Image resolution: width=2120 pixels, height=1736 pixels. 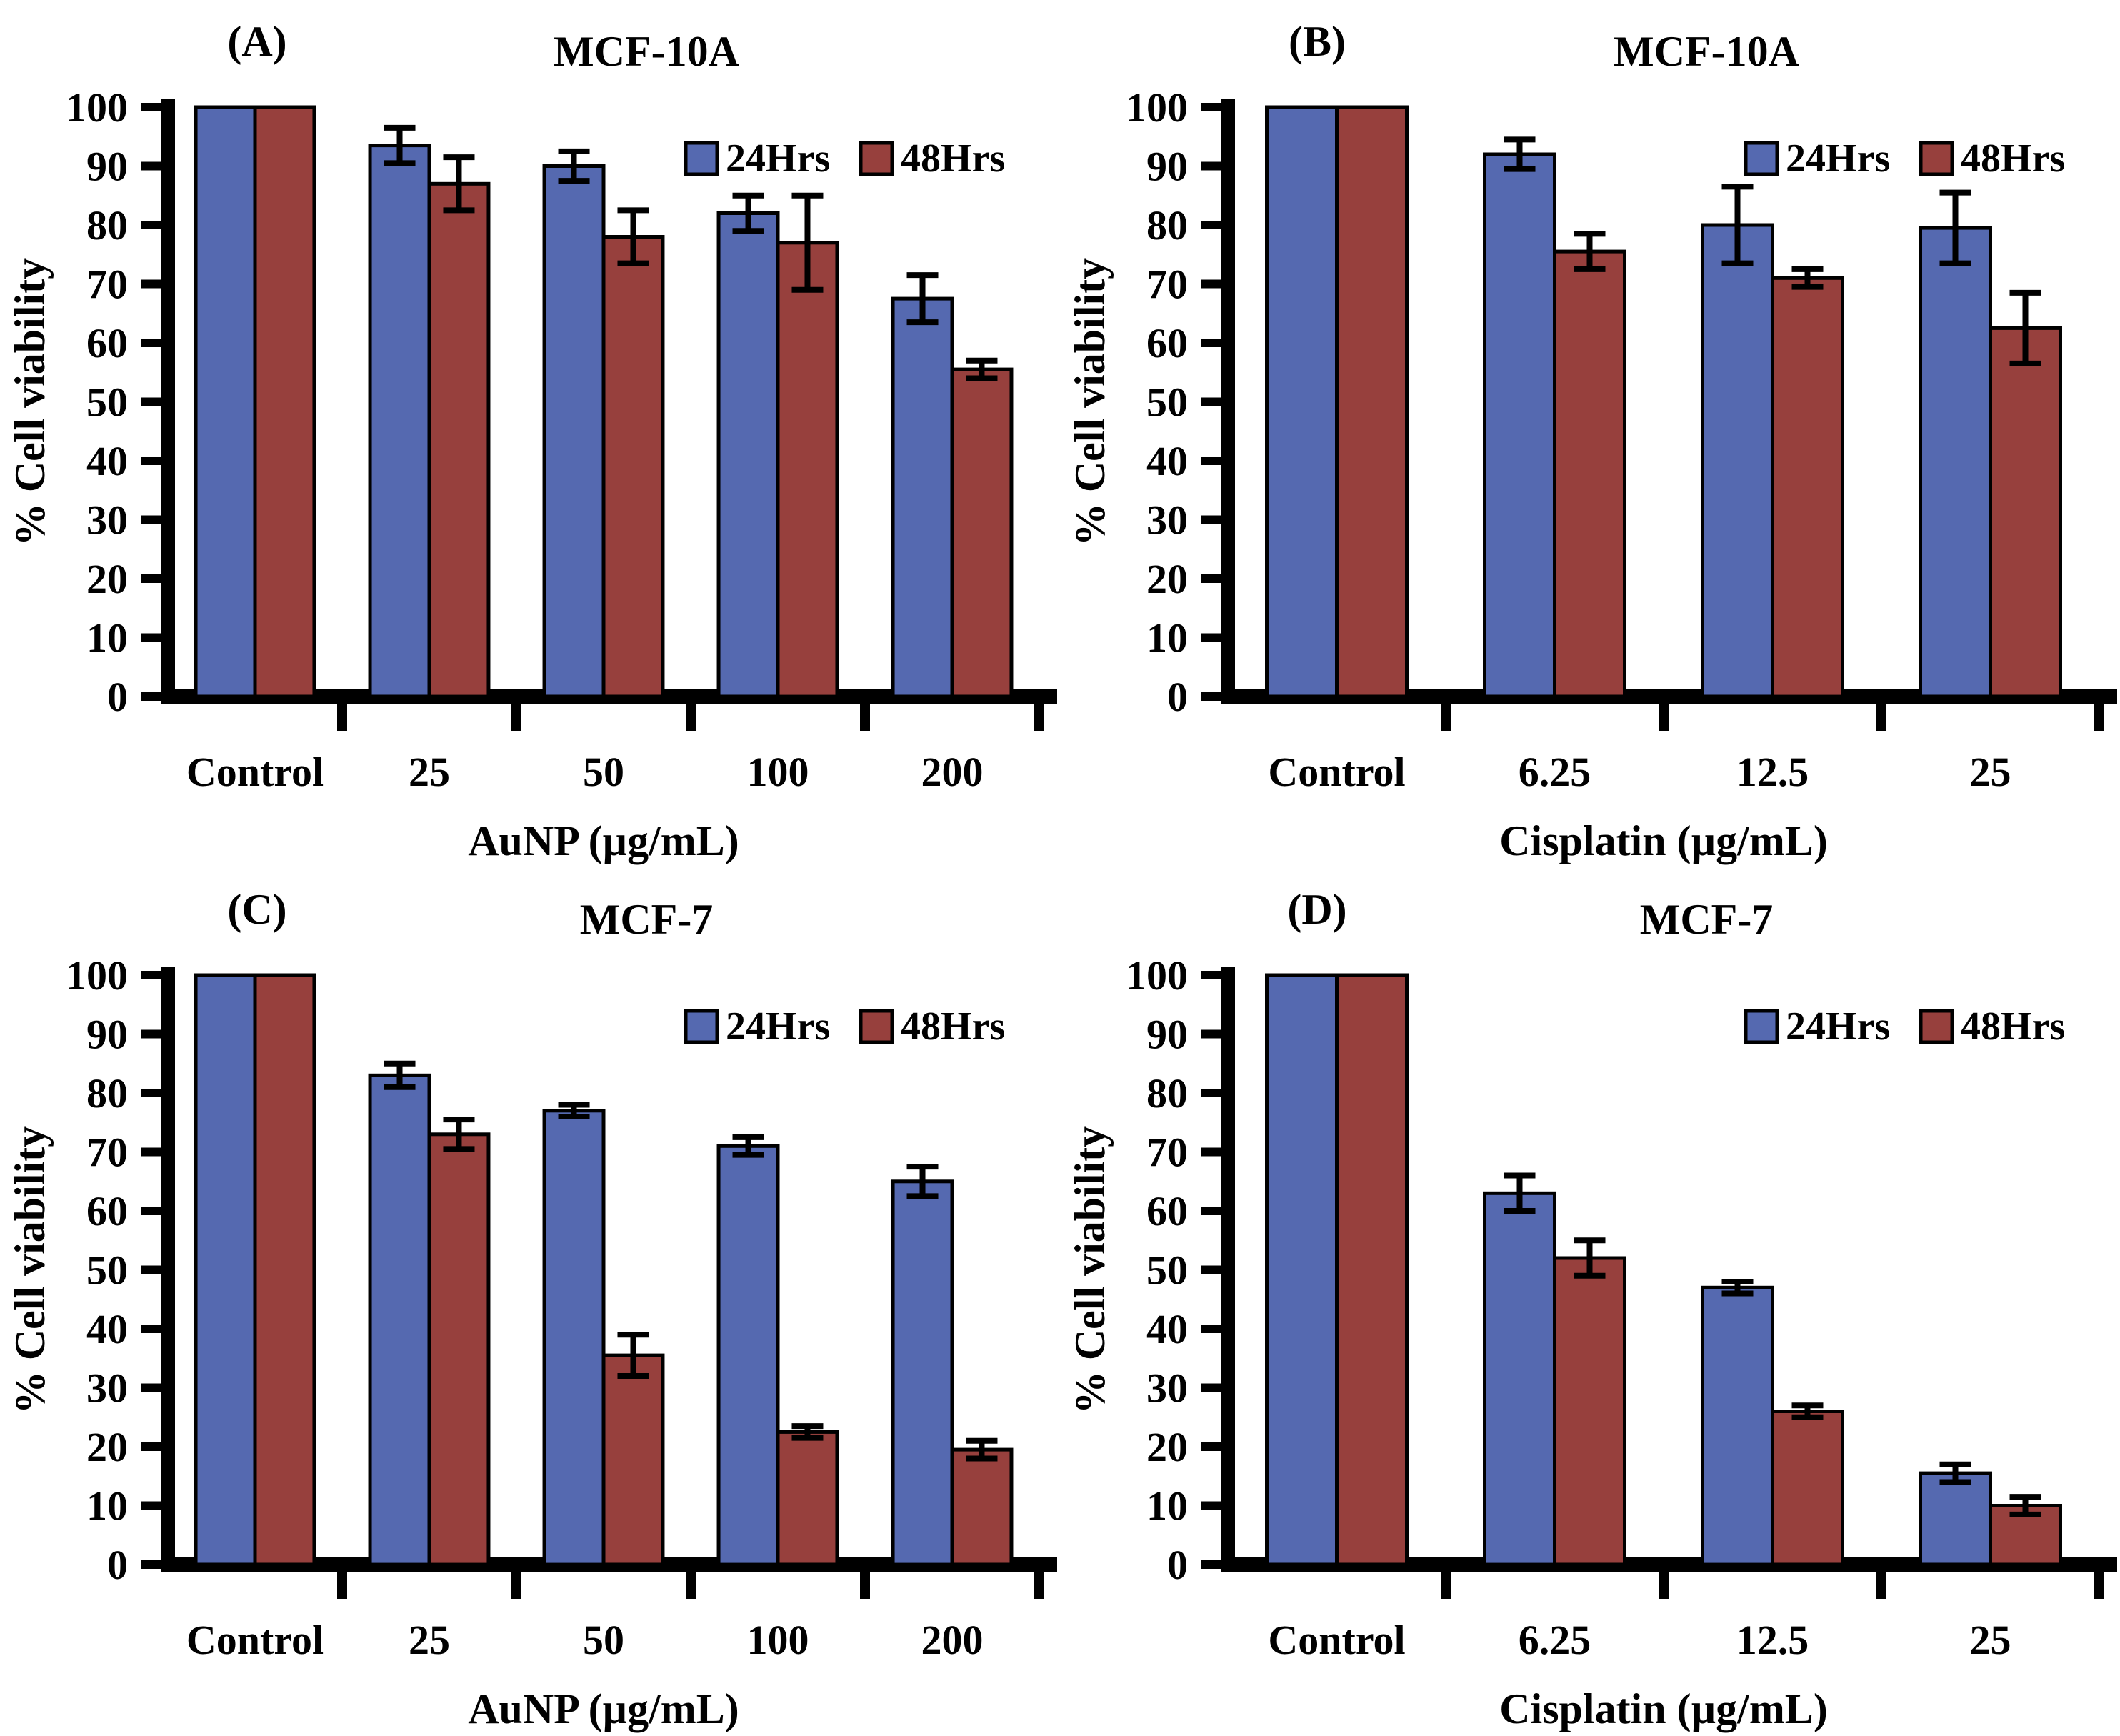 I want to click on y-tick-label: 30, so click(x=107, y=520).